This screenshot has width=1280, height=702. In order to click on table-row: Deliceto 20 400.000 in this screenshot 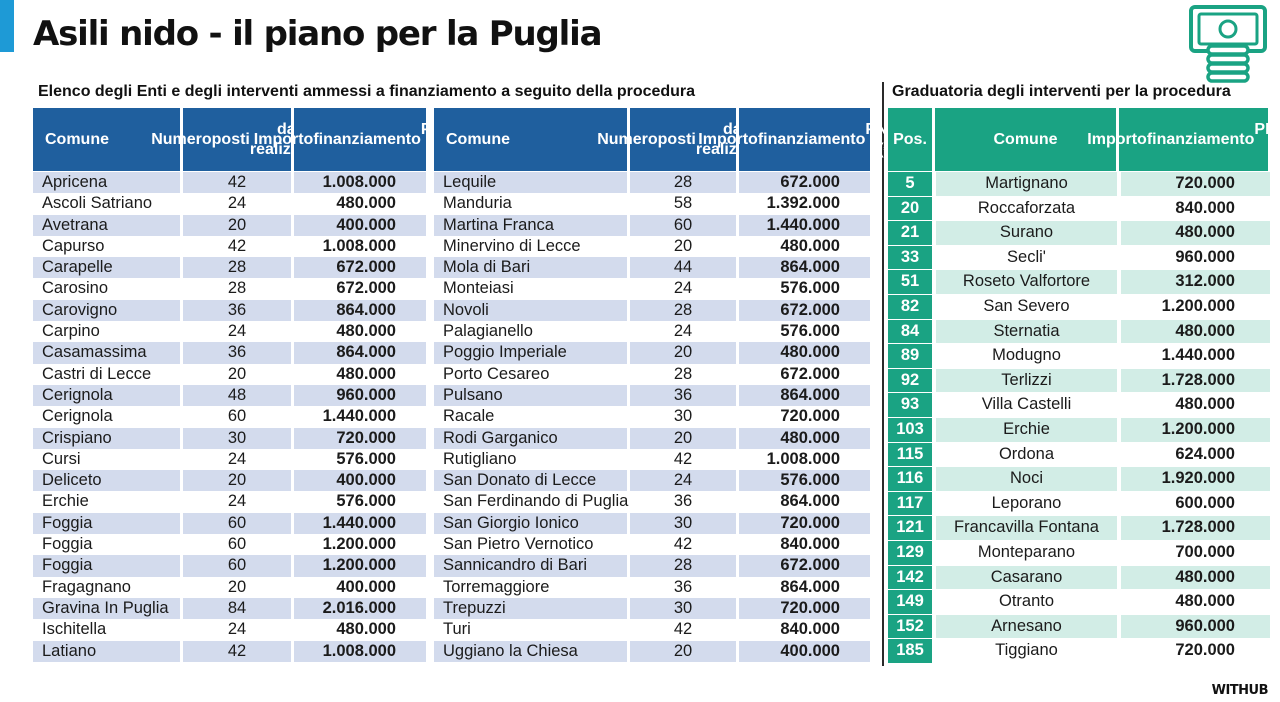, I will do `click(231, 481)`.